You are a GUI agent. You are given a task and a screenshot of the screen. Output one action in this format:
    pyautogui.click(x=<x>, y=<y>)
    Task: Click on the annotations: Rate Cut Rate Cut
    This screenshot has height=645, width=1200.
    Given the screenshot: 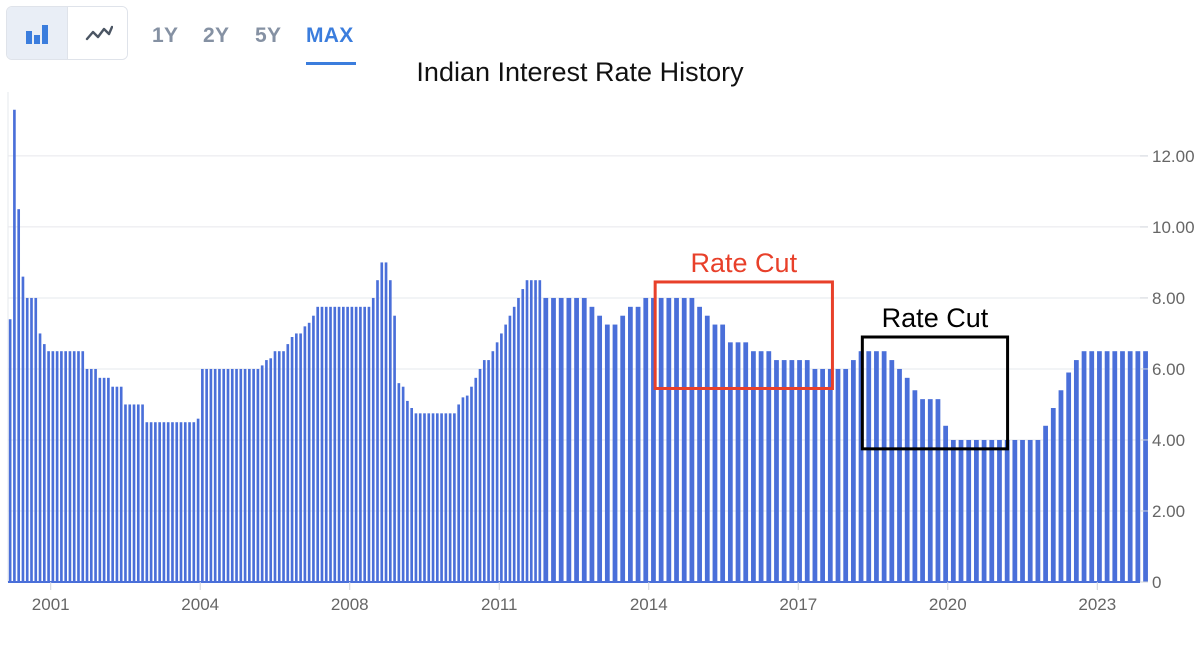 What is the action you would take?
    pyautogui.click(x=831, y=349)
    